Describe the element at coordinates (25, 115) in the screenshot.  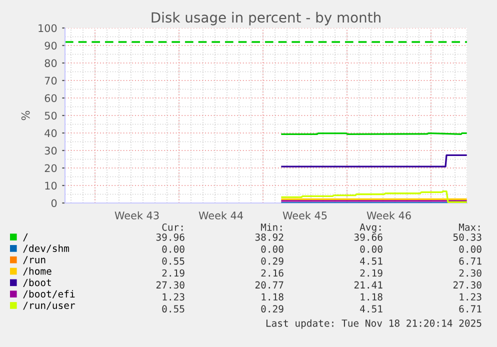
I see `y-axis-title: %` at that location.